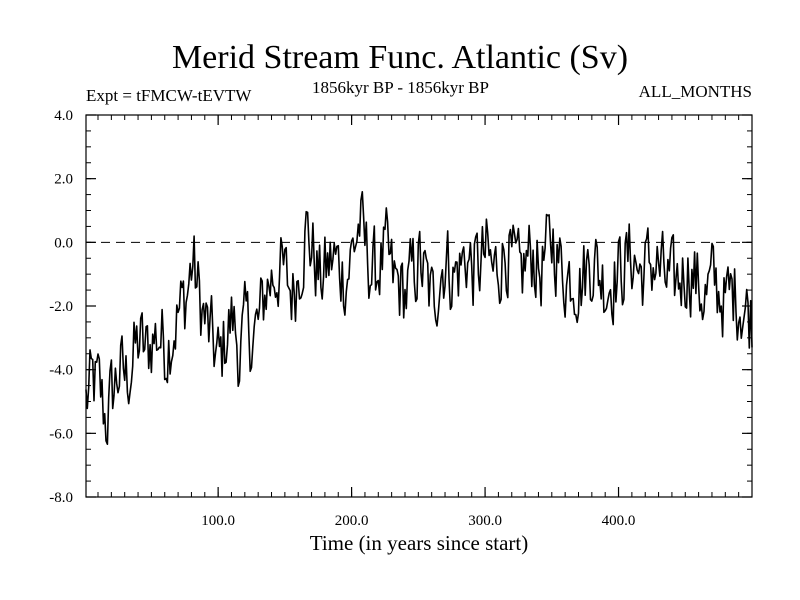 The width and height of the screenshot is (800, 600). Describe the element at coordinates (61, 307) in the screenshot. I see `y-tick-label: -2.0` at that location.